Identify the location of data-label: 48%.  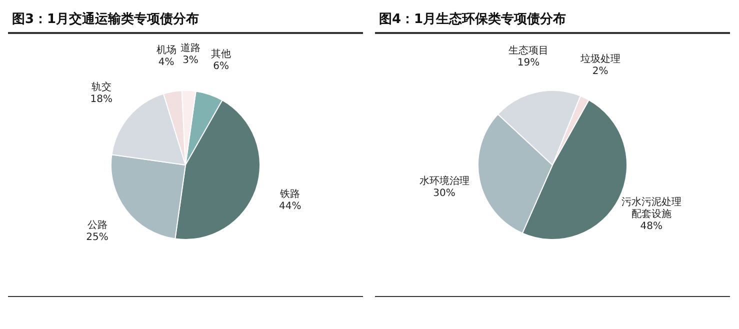
(651, 226).